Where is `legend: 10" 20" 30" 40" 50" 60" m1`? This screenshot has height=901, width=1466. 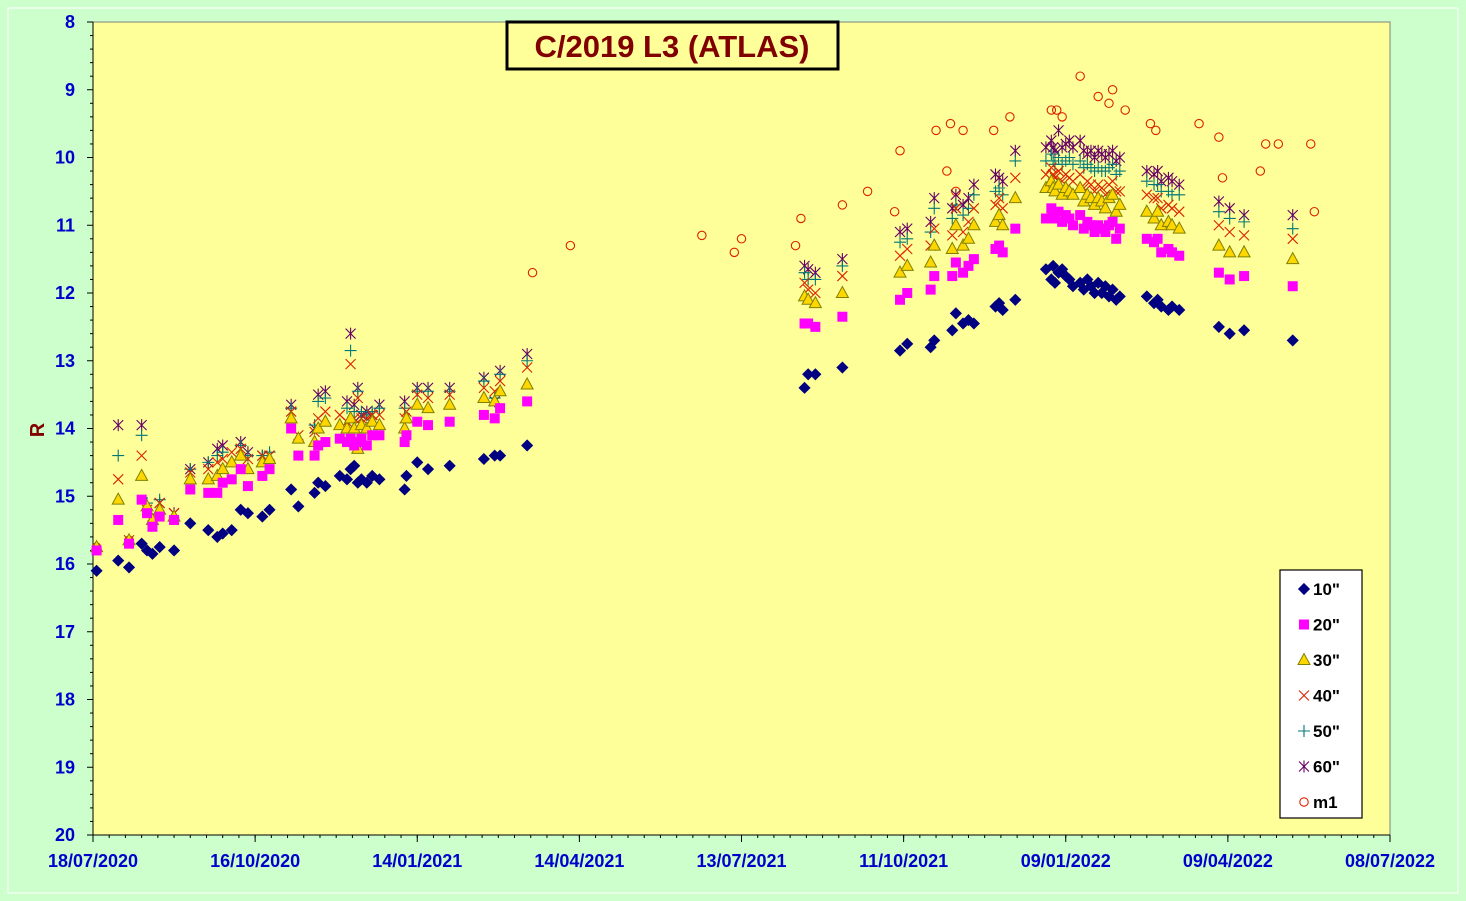
legend: 10" 20" 30" 40" 50" 60" m1 is located at coordinates (1321, 694).